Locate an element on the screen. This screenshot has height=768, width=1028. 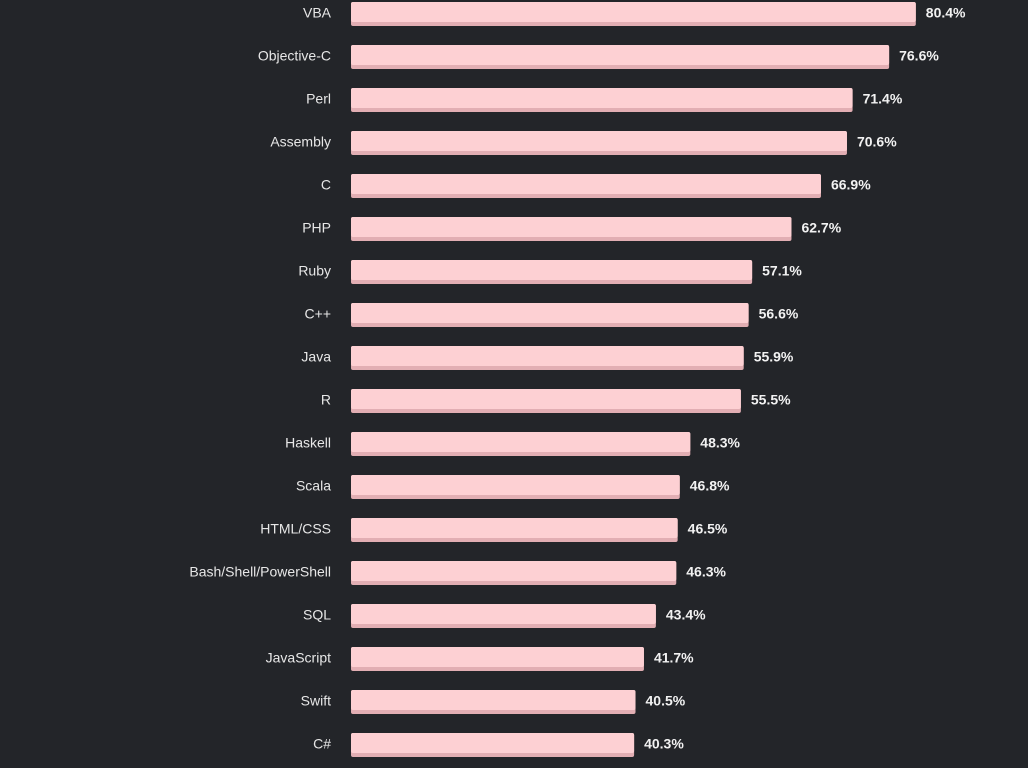
bar-row: Objective-C 76.6% is located at coordinates (598, 57).